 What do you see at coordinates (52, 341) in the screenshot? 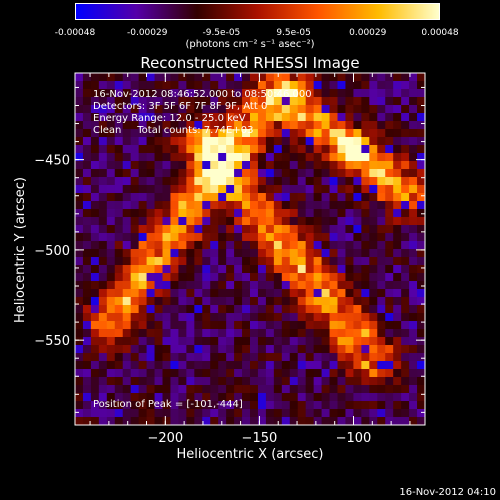
I see `y-tick-label: −550` at bounding box center [52, 341].